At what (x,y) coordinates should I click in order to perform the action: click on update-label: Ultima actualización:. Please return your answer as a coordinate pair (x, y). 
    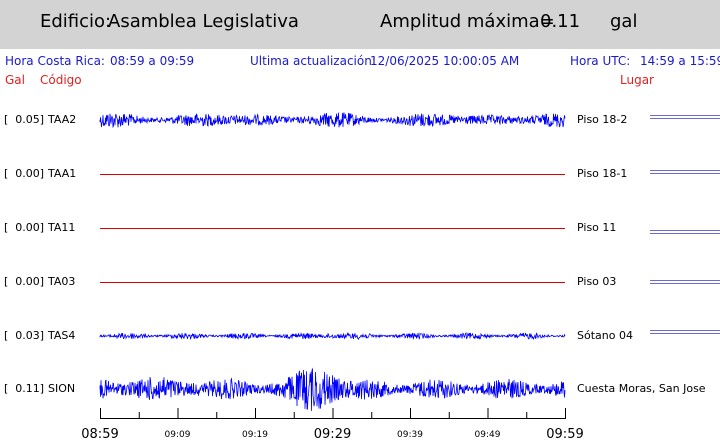
    Looking at the image, I should click on (313, 61).